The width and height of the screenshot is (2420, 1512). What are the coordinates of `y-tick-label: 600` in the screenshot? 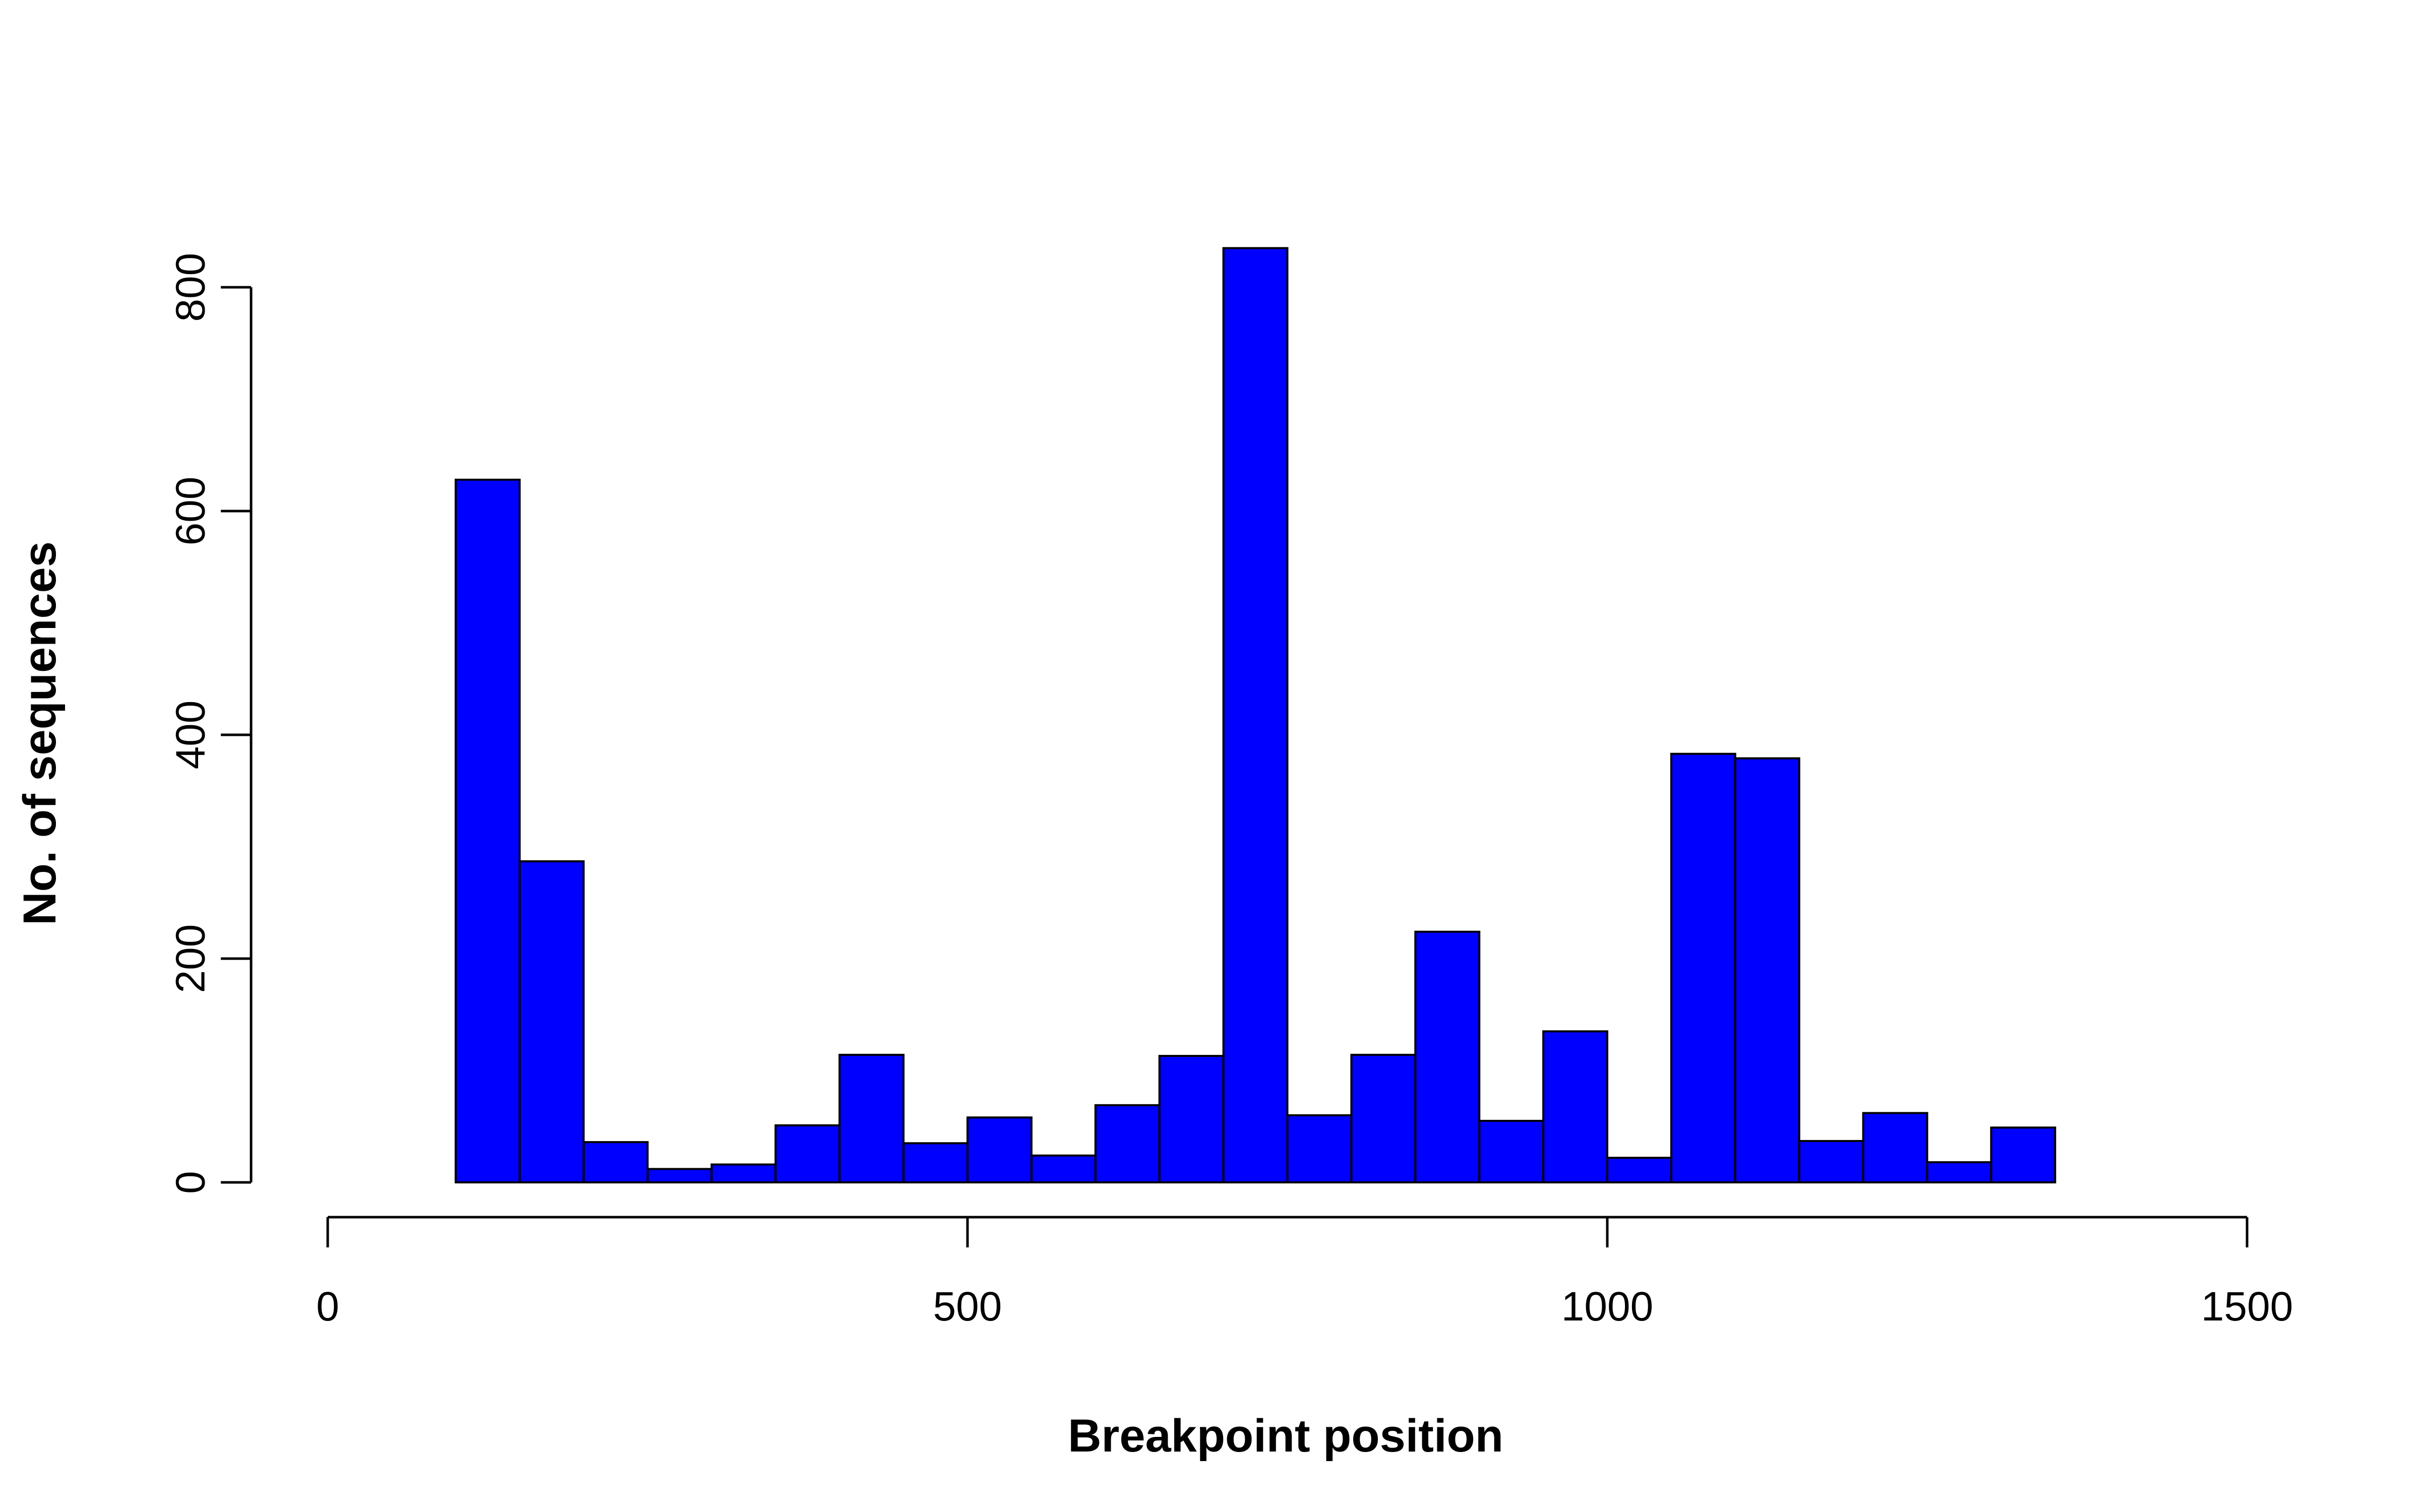 It's located at (191, 511).